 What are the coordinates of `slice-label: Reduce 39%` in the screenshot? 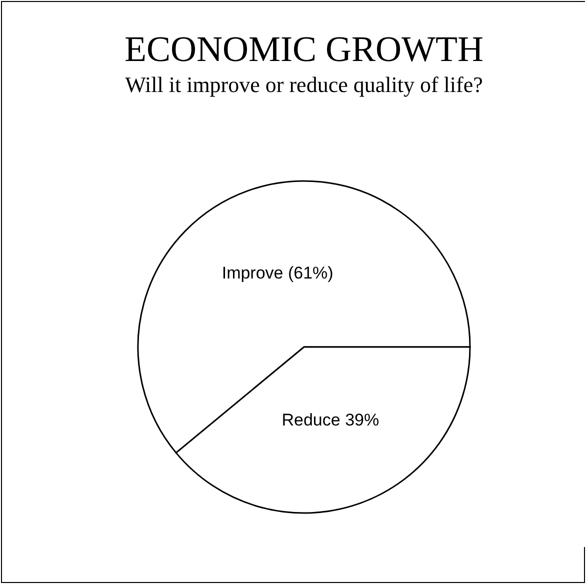 It's located at (331, 420).